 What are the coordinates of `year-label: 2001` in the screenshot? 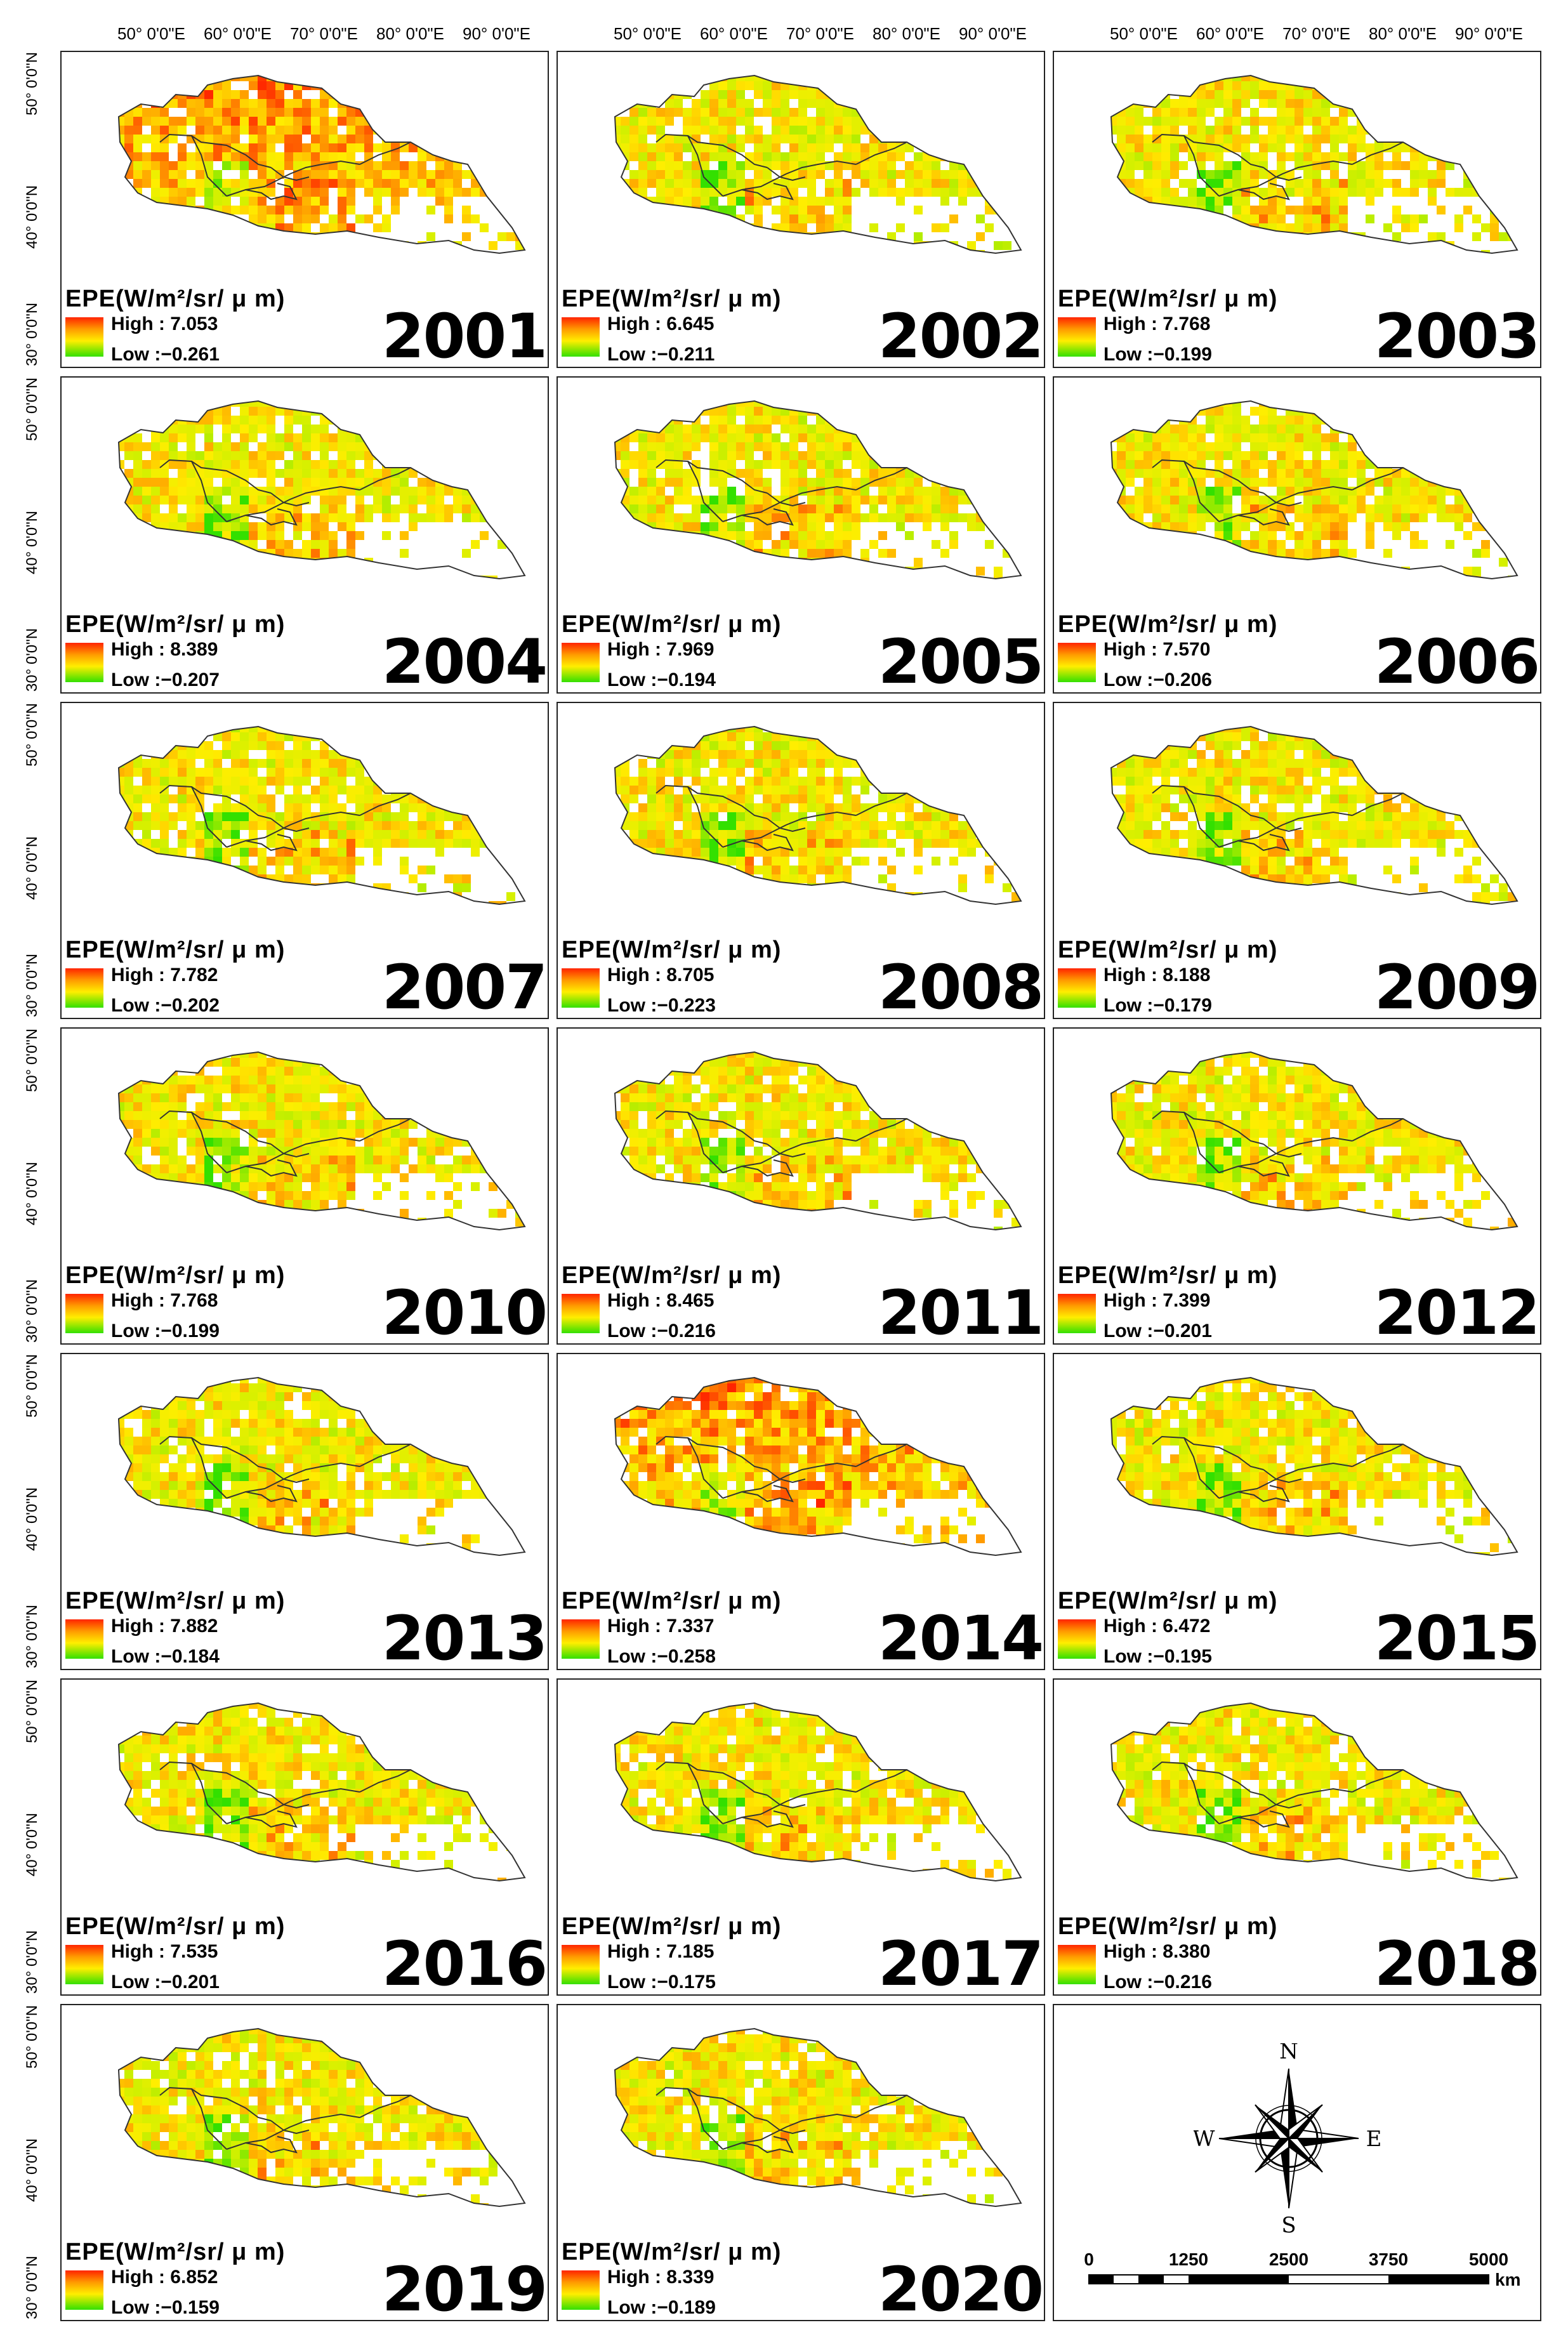 It's located at (465, 336).